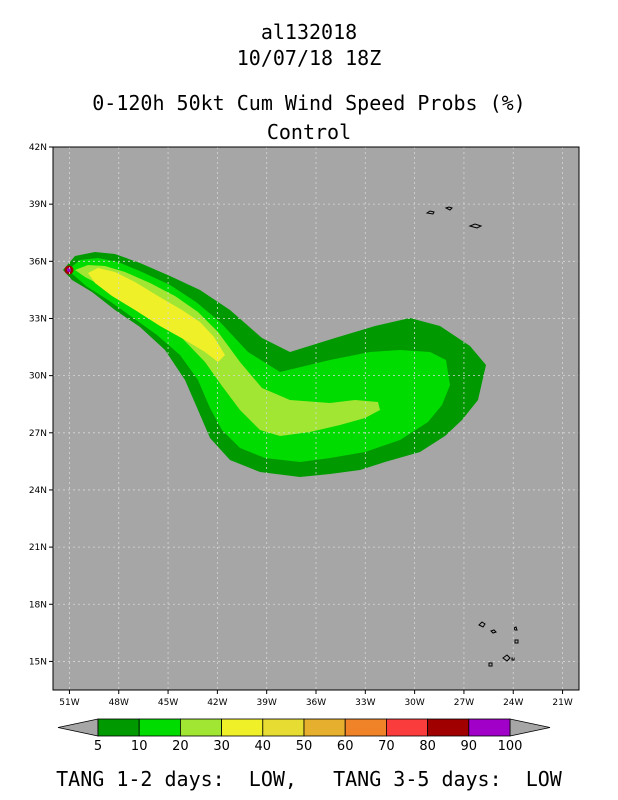 This screenshot has width=618, height=800. Describe the element at coordinates (38, 434) in the screenshot. I see `lat-label: 27N` at that location.